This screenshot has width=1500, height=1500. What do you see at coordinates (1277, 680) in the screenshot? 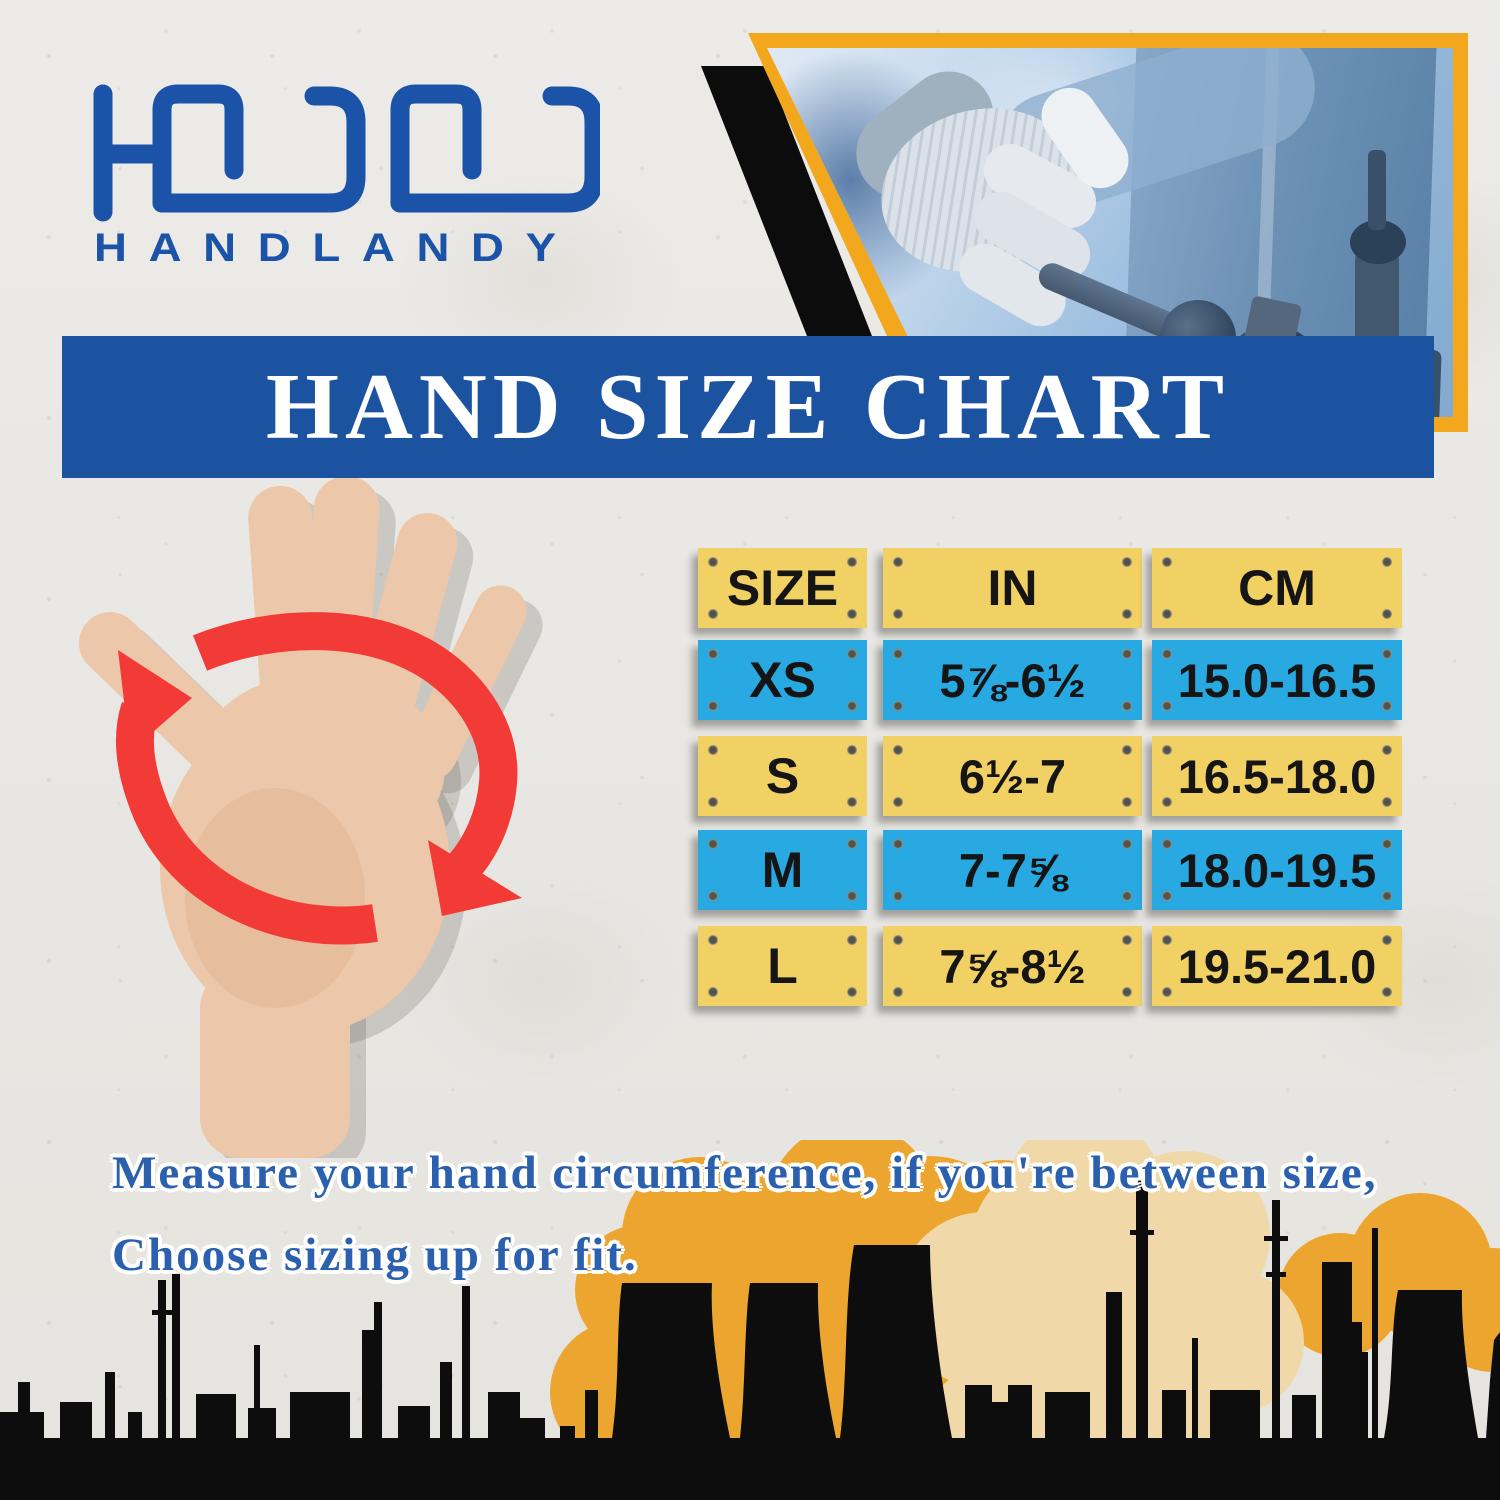
I see `cell-cm: 15.0-16.5` at bounding box center [1277, 680].